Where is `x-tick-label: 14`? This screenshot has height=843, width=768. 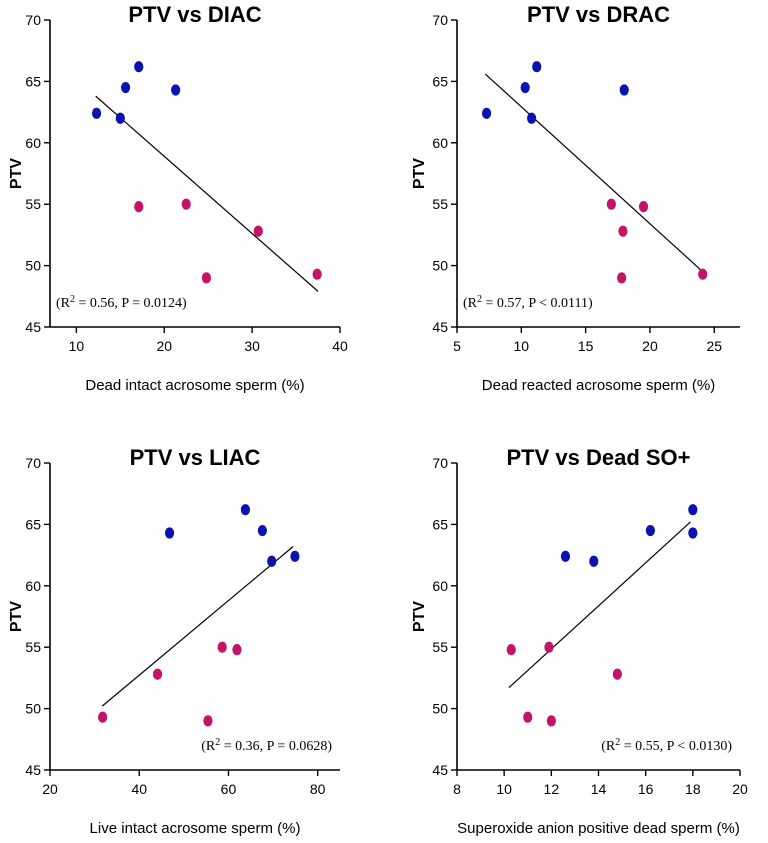 x-tick-label: 14 is located at coordinates (599, 789).